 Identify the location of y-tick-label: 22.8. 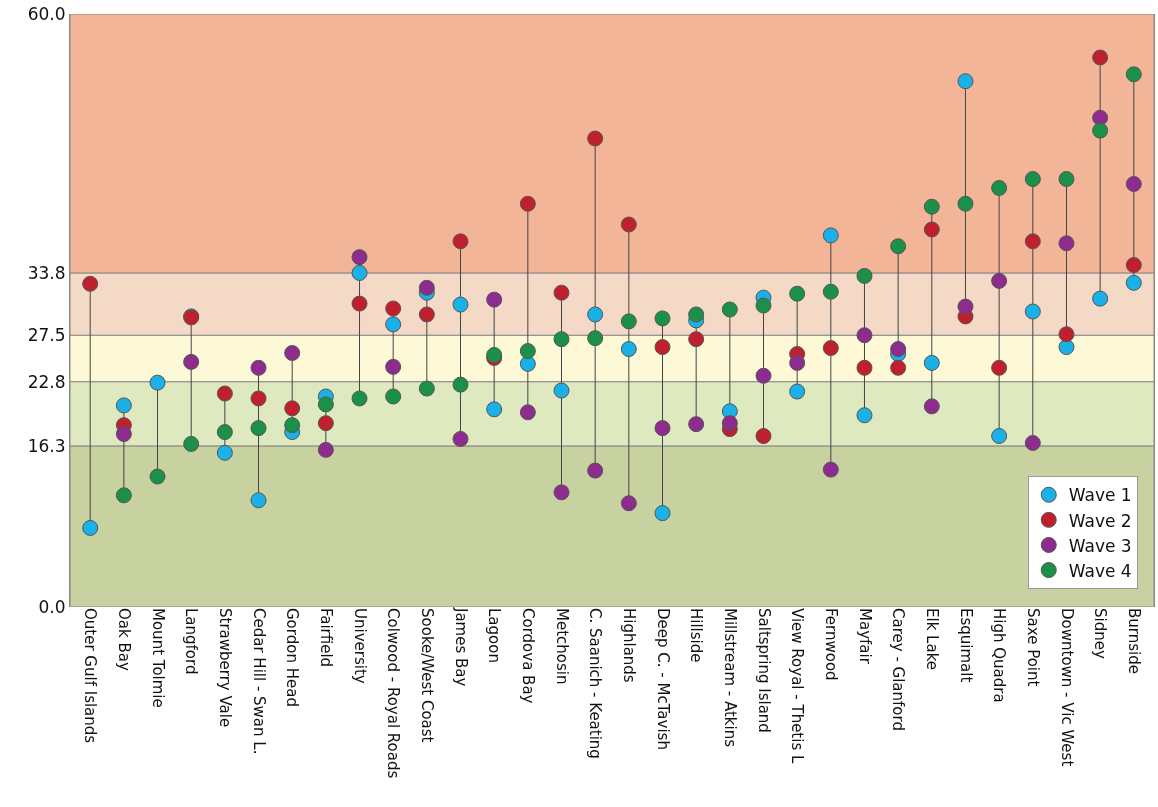
(46, 381).